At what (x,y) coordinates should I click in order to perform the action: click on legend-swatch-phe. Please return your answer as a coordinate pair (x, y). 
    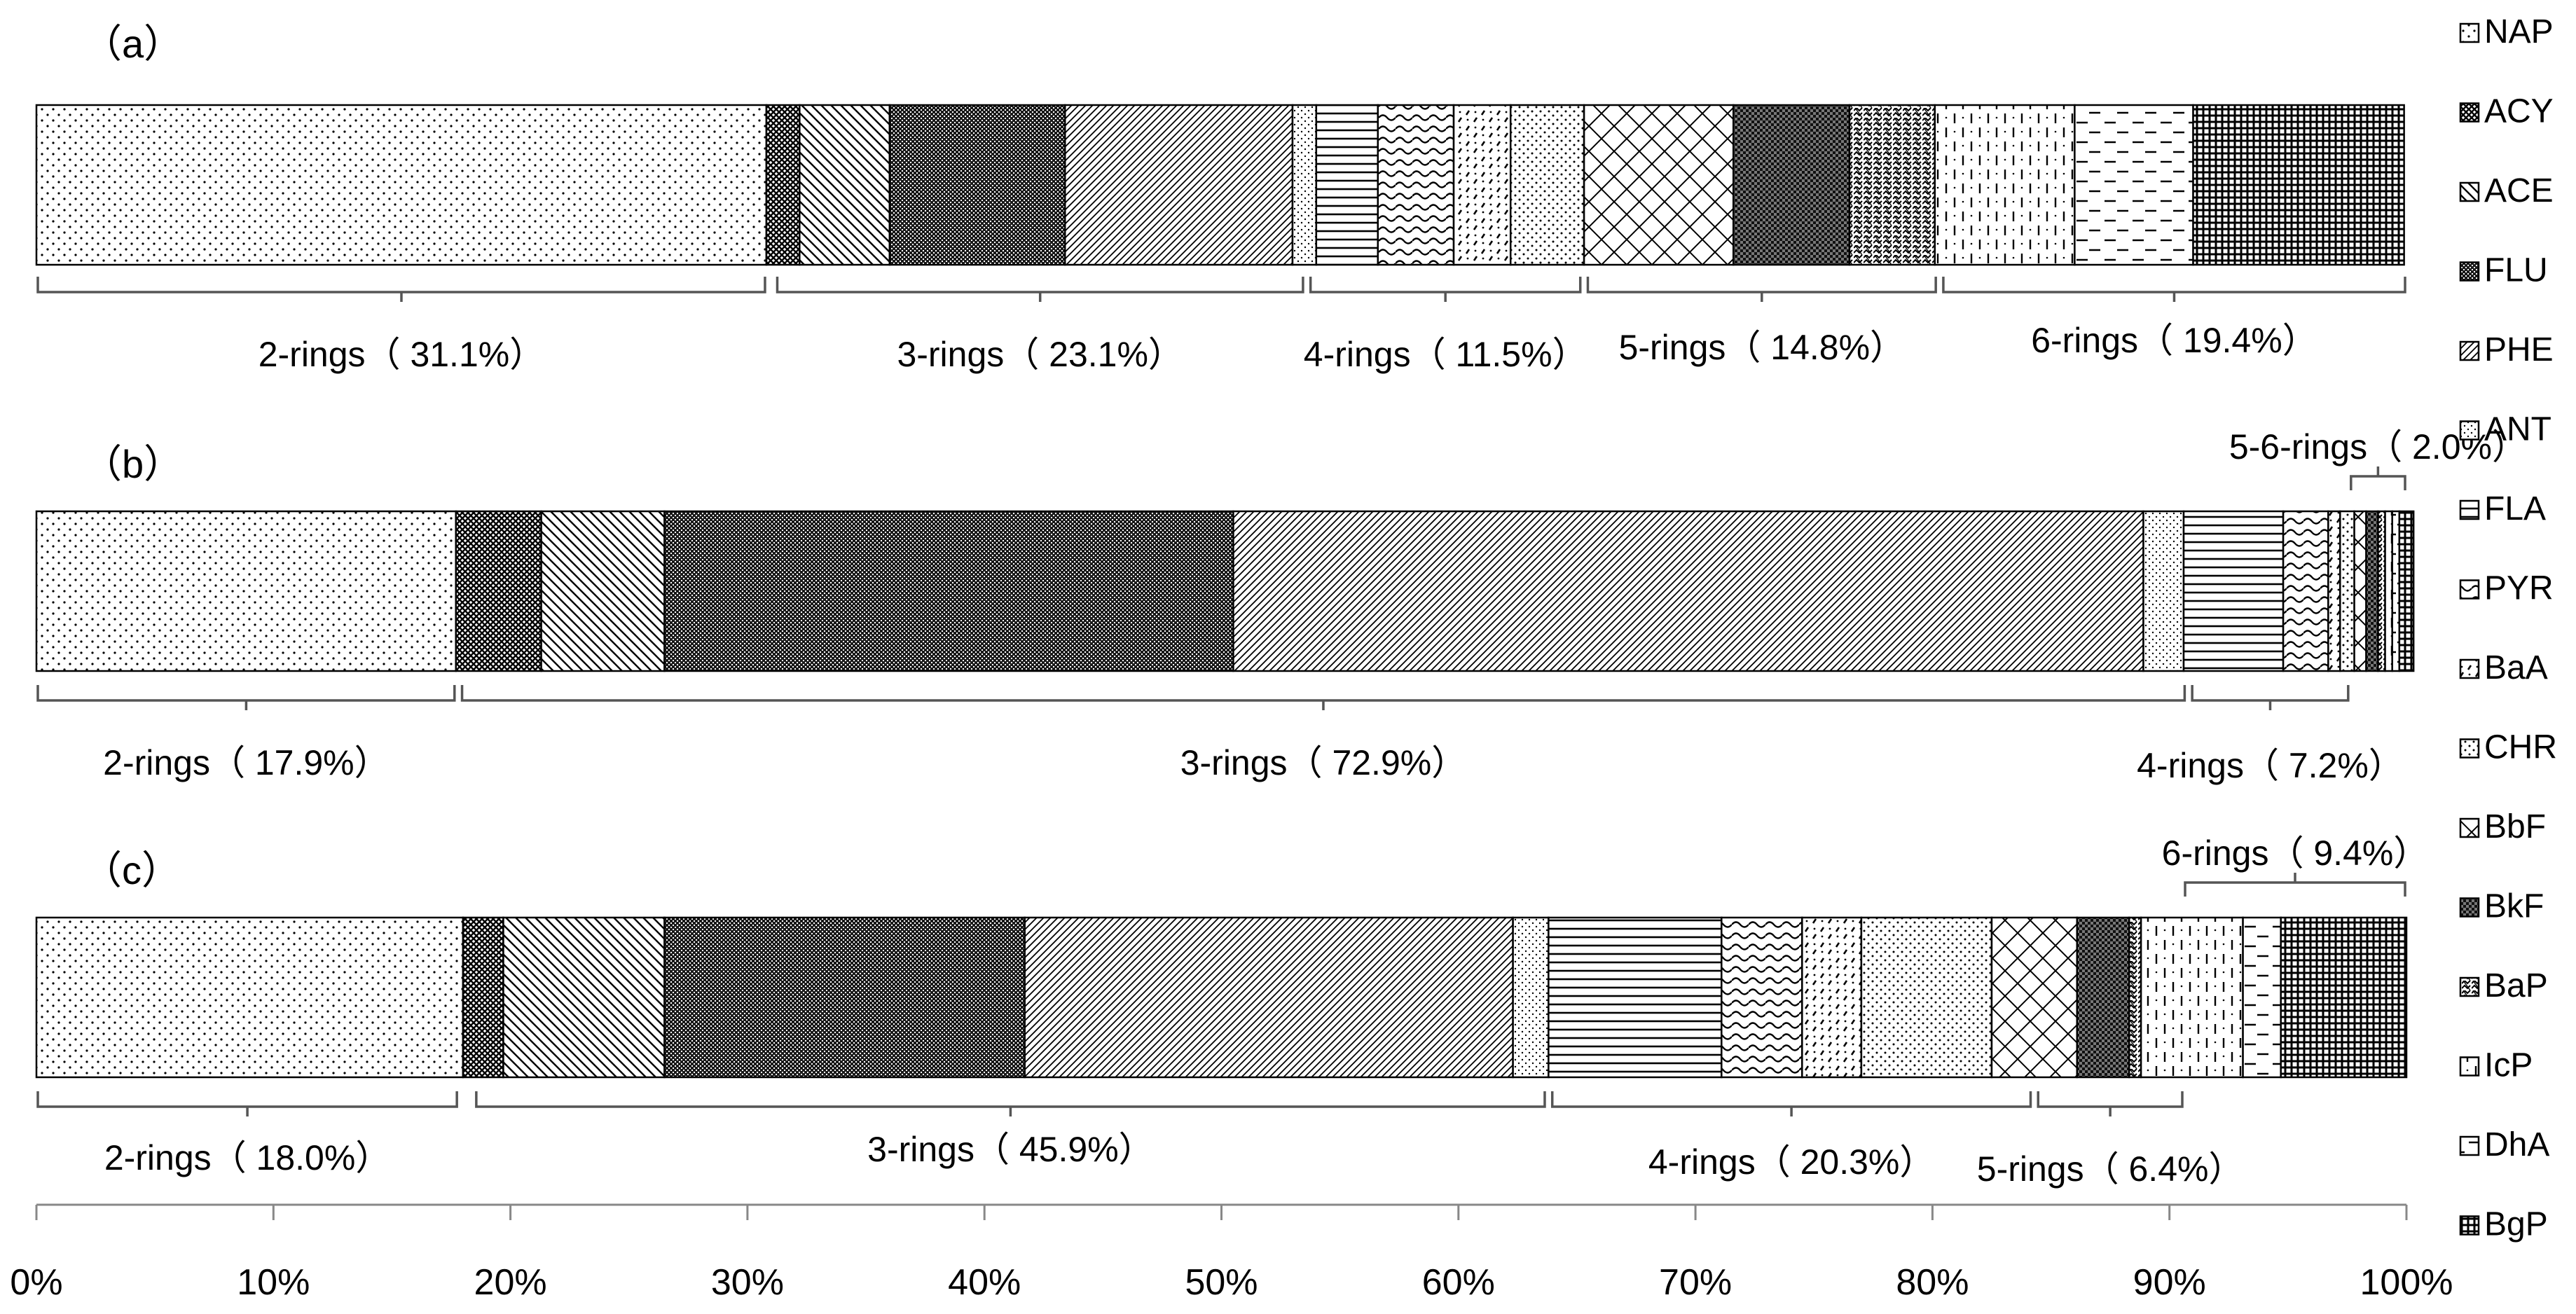
    Looking at the image, I should click on (2469, 351).